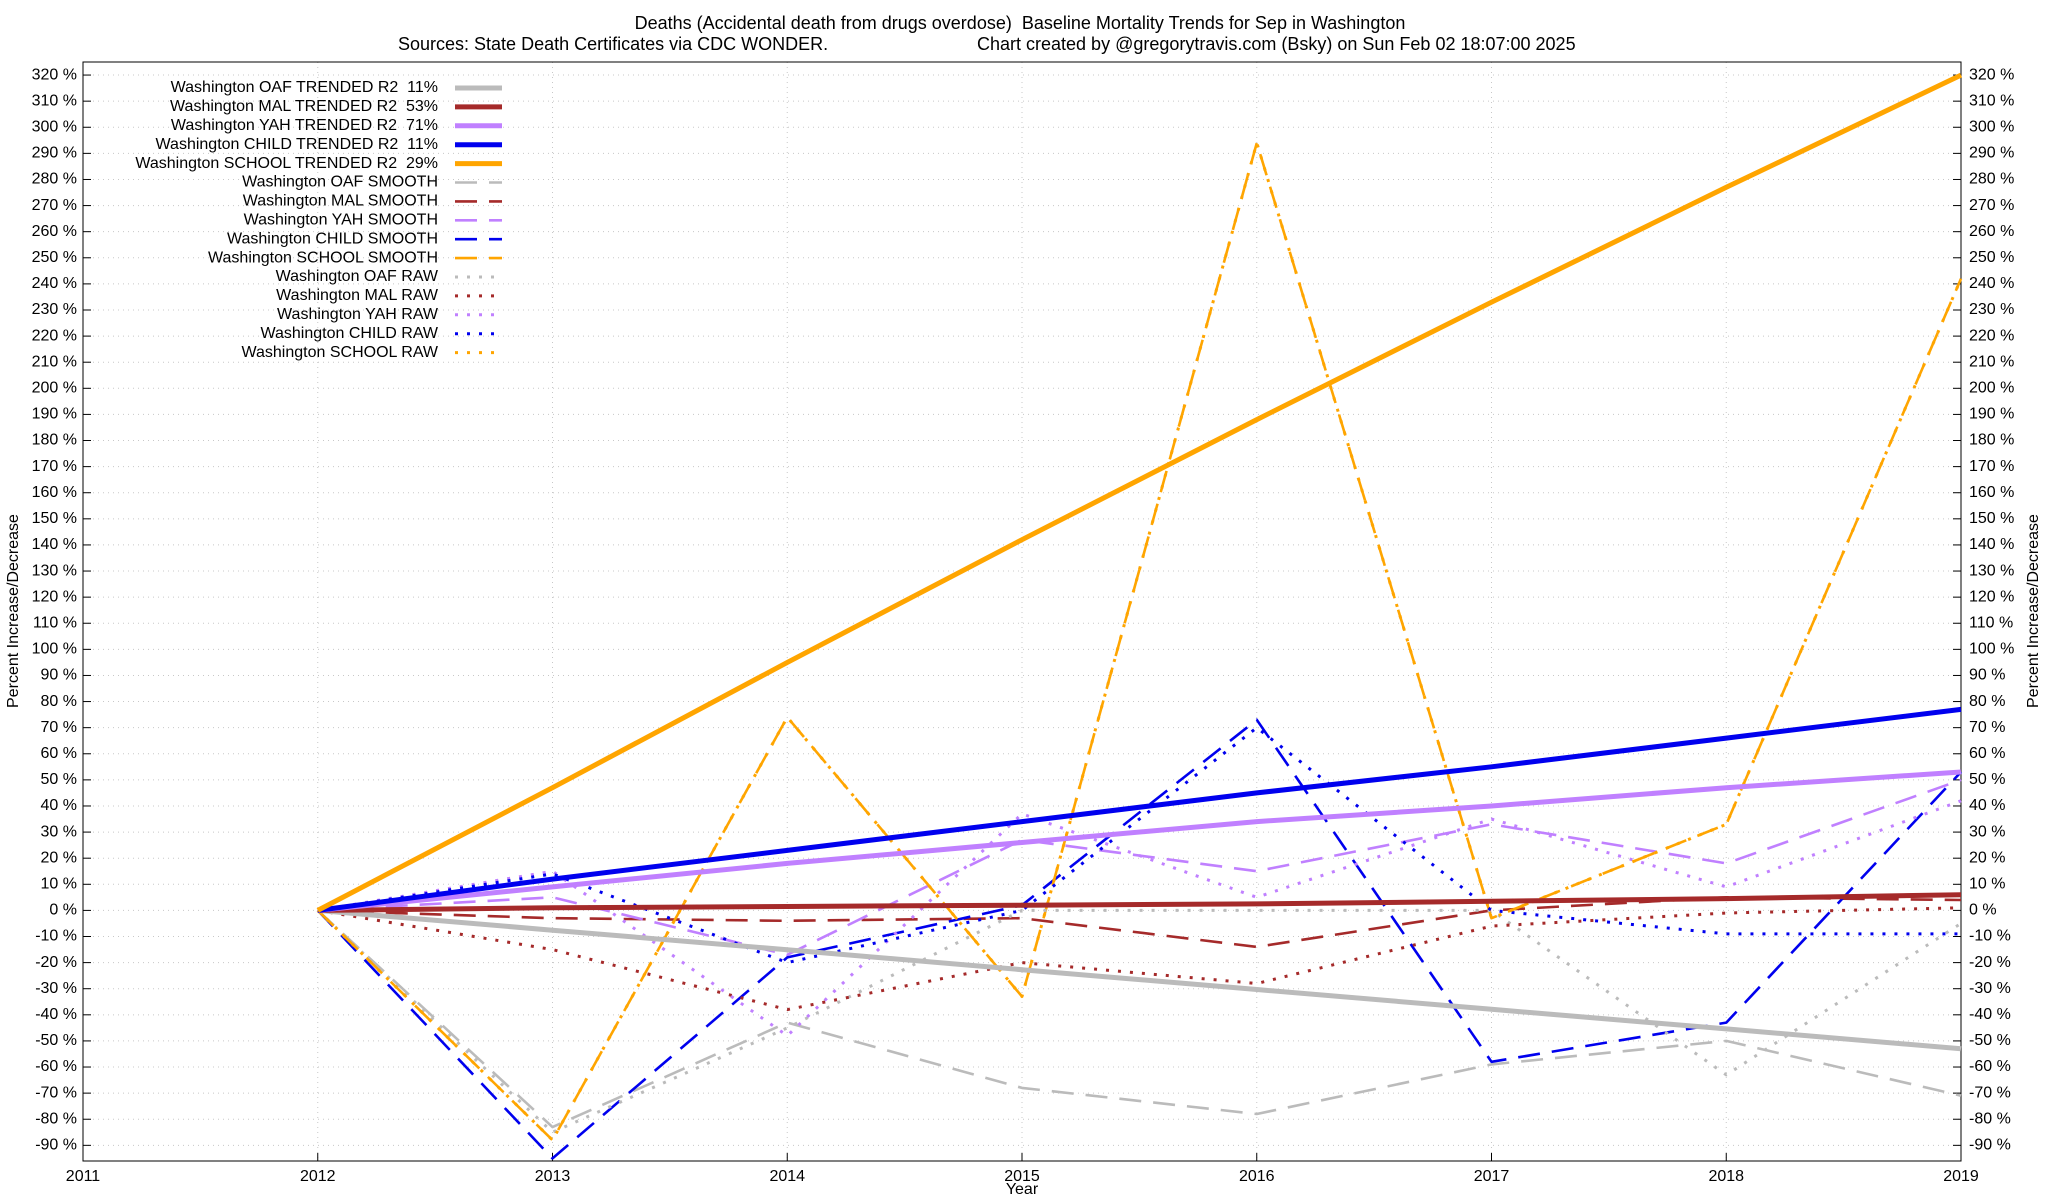  I want to click on y2-tick-label: 140 %, so click(1991, 544).